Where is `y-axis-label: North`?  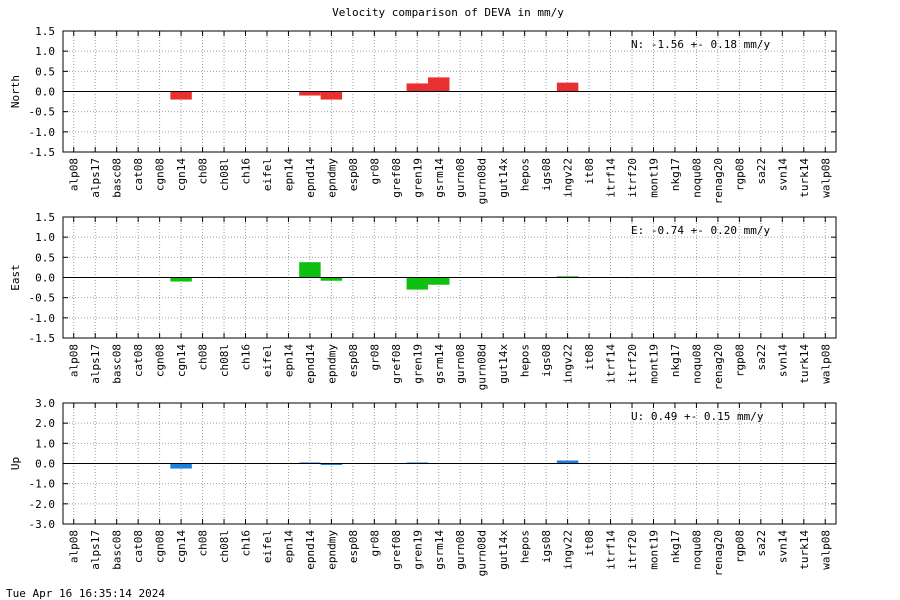
y-axis-label: North is located at coordinates (15, 91).